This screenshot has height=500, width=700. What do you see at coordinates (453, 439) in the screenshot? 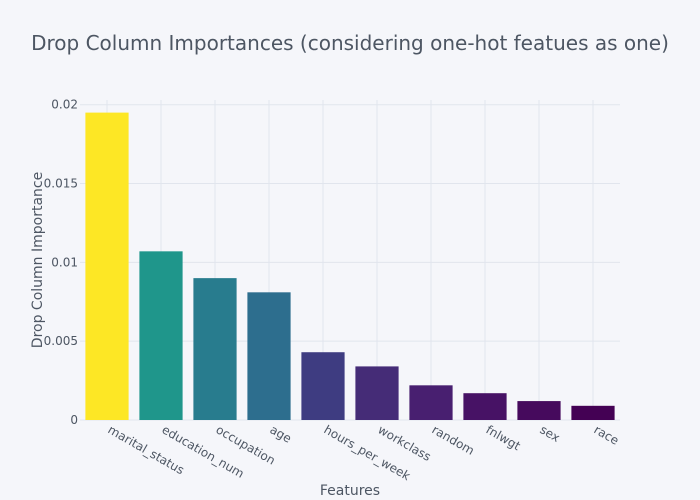
I see `x-tick-label: random` at bounding box center [453, 439].